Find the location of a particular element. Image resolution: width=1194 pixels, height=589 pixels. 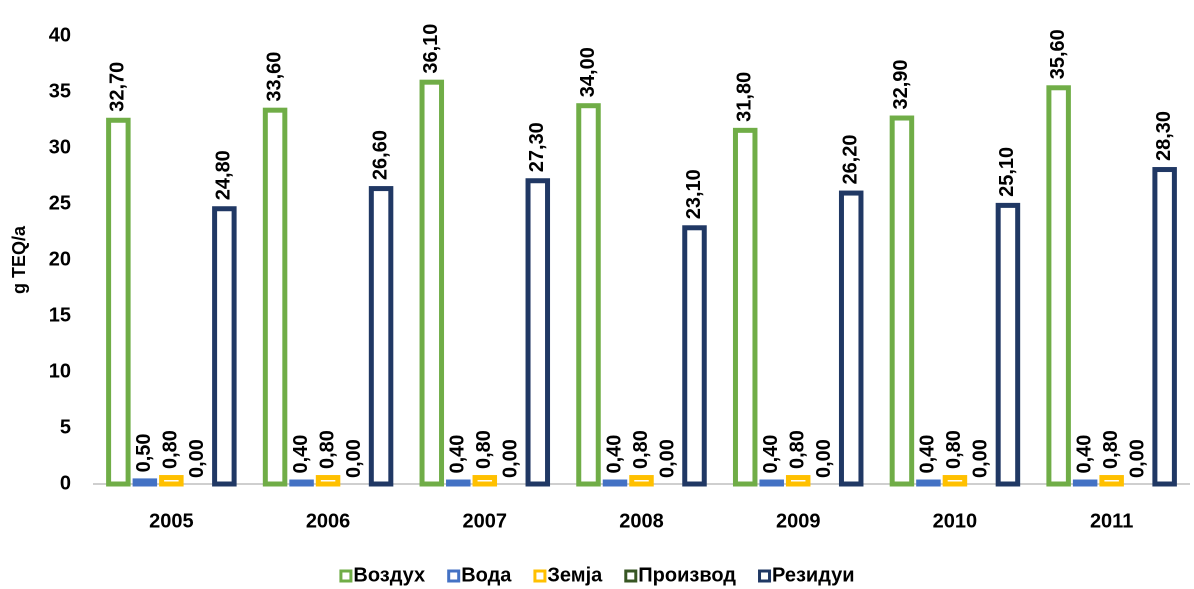

y-tick-label: 35 is located at coordinates (60, 91).